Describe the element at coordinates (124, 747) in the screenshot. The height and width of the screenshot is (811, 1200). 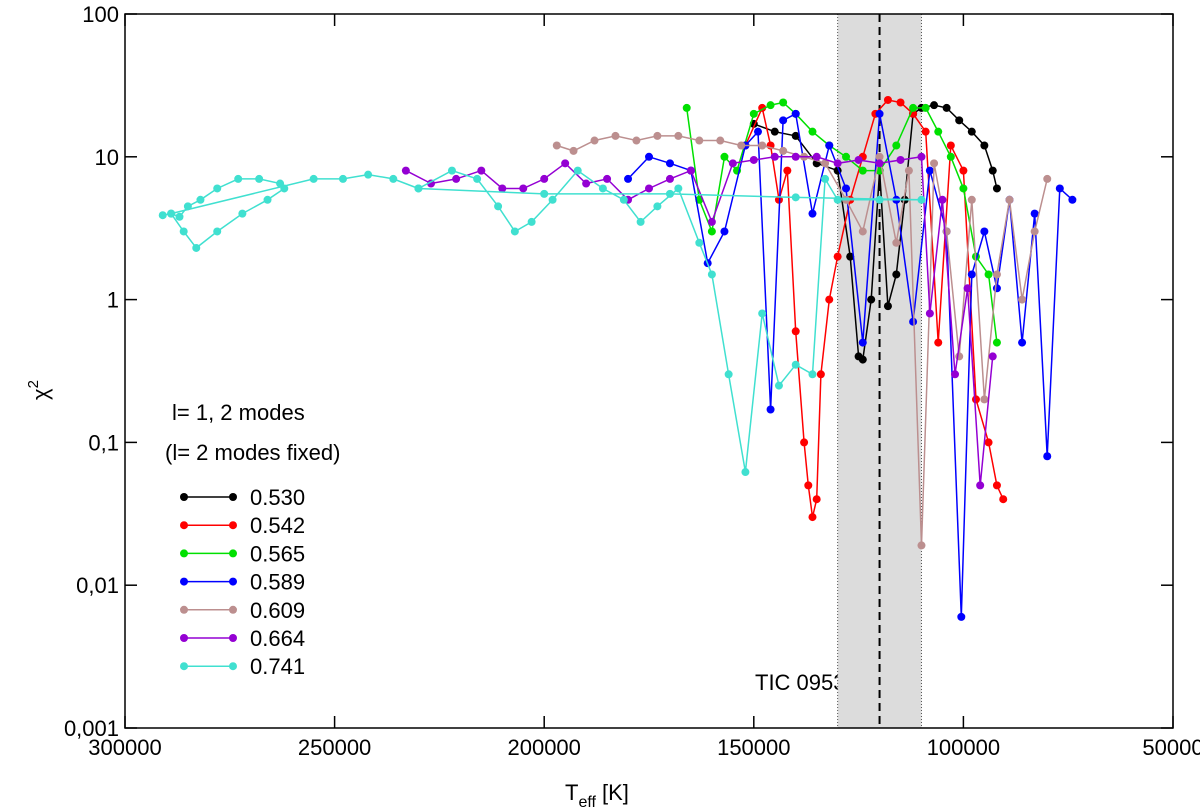
I see `x-tick-label: 300000` at that location.